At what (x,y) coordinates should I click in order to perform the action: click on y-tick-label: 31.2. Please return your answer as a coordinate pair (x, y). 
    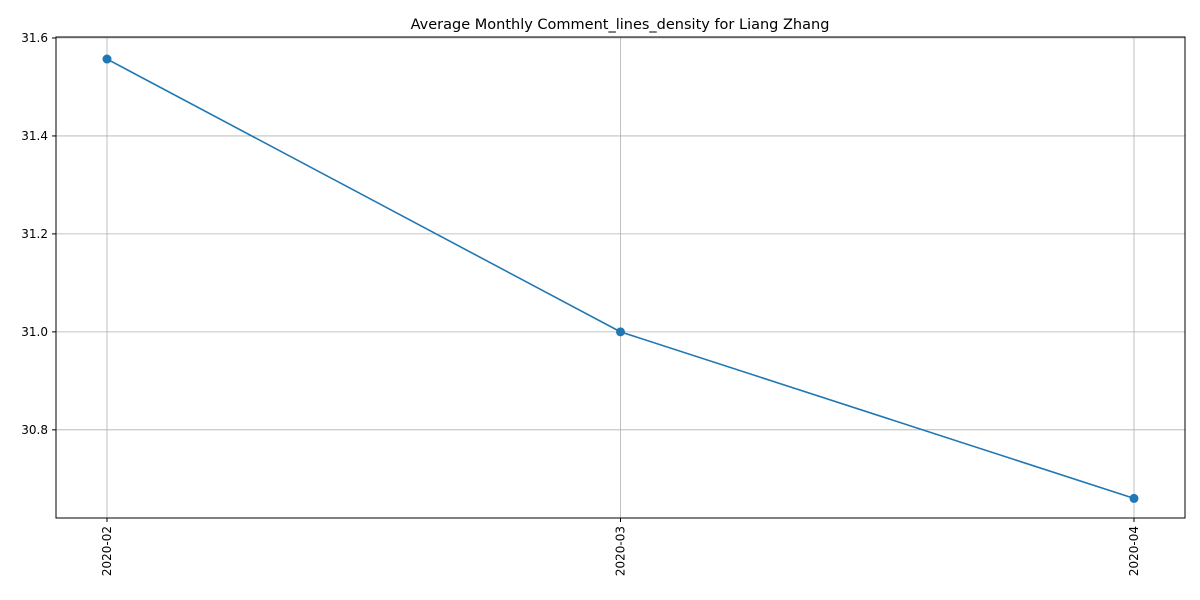
    Looking at the image, I should click on (34, 234).